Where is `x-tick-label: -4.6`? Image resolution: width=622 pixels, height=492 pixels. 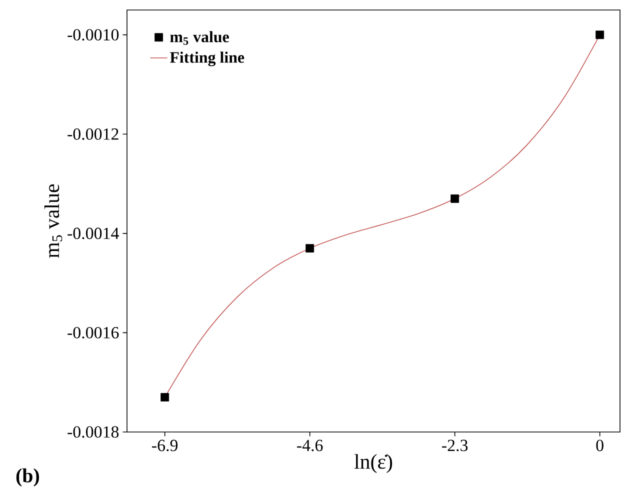 x-tick-label: -4.6 is located at coordinates (310, 446).